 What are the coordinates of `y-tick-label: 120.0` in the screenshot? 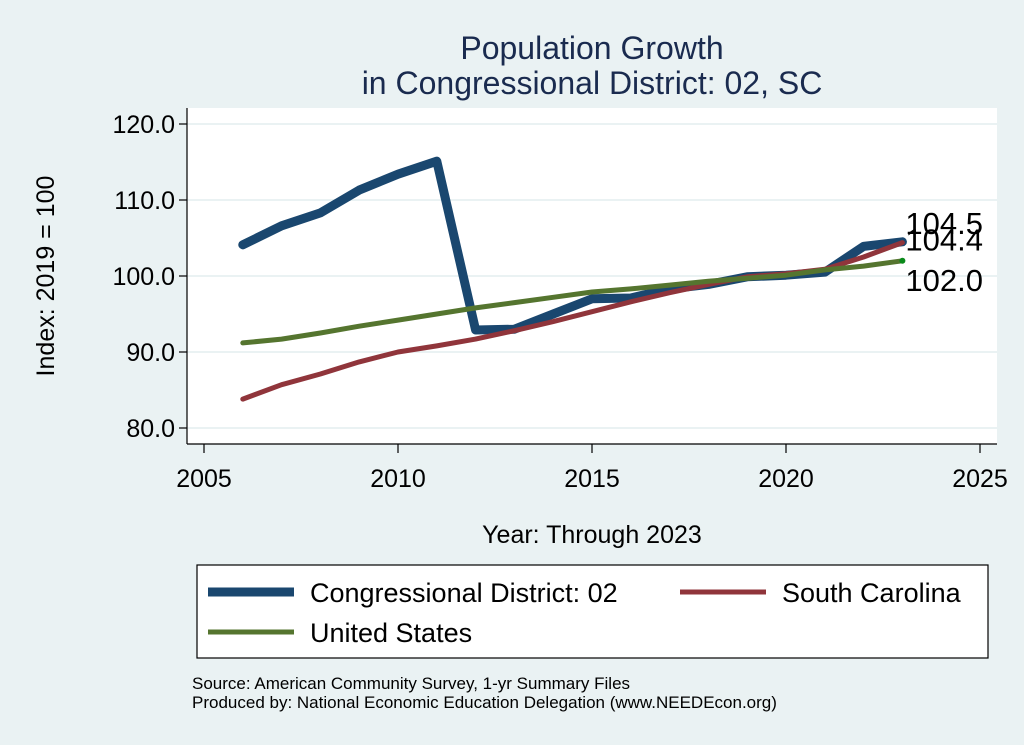 It's located at (143, 125).